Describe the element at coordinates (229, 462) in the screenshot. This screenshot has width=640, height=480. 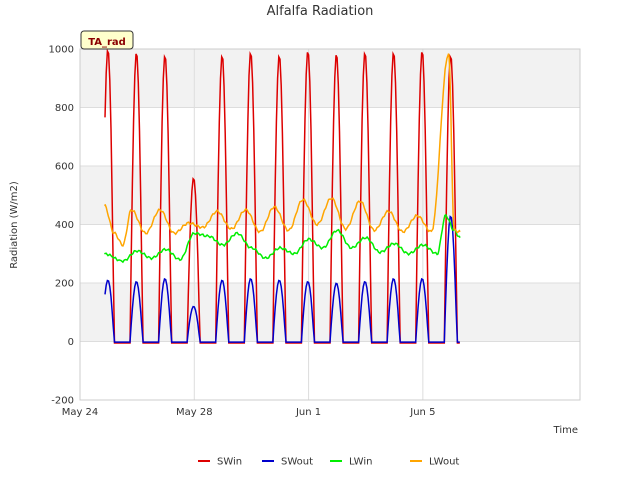
I see `legend-label-swin: SWin` at that location.